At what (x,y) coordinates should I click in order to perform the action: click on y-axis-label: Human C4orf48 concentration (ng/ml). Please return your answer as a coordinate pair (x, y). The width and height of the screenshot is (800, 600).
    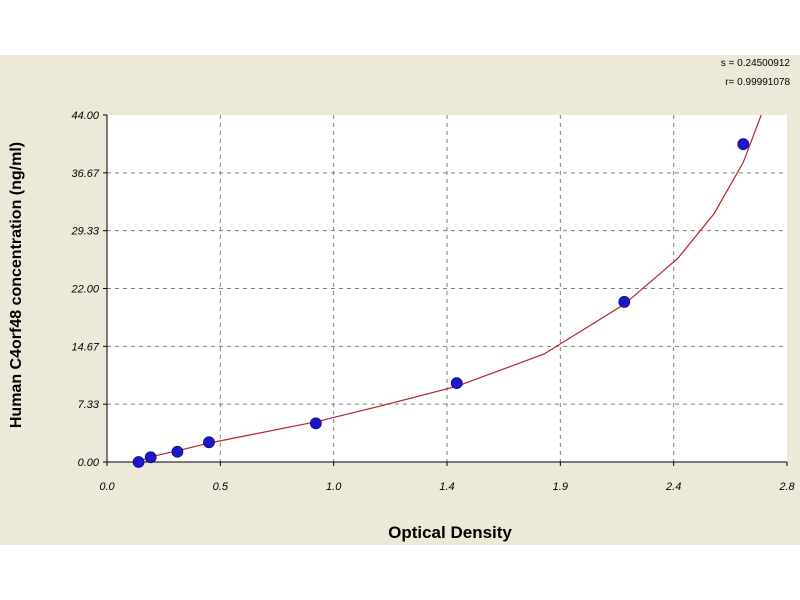
    Looking at the image, I should click on (16, 285).